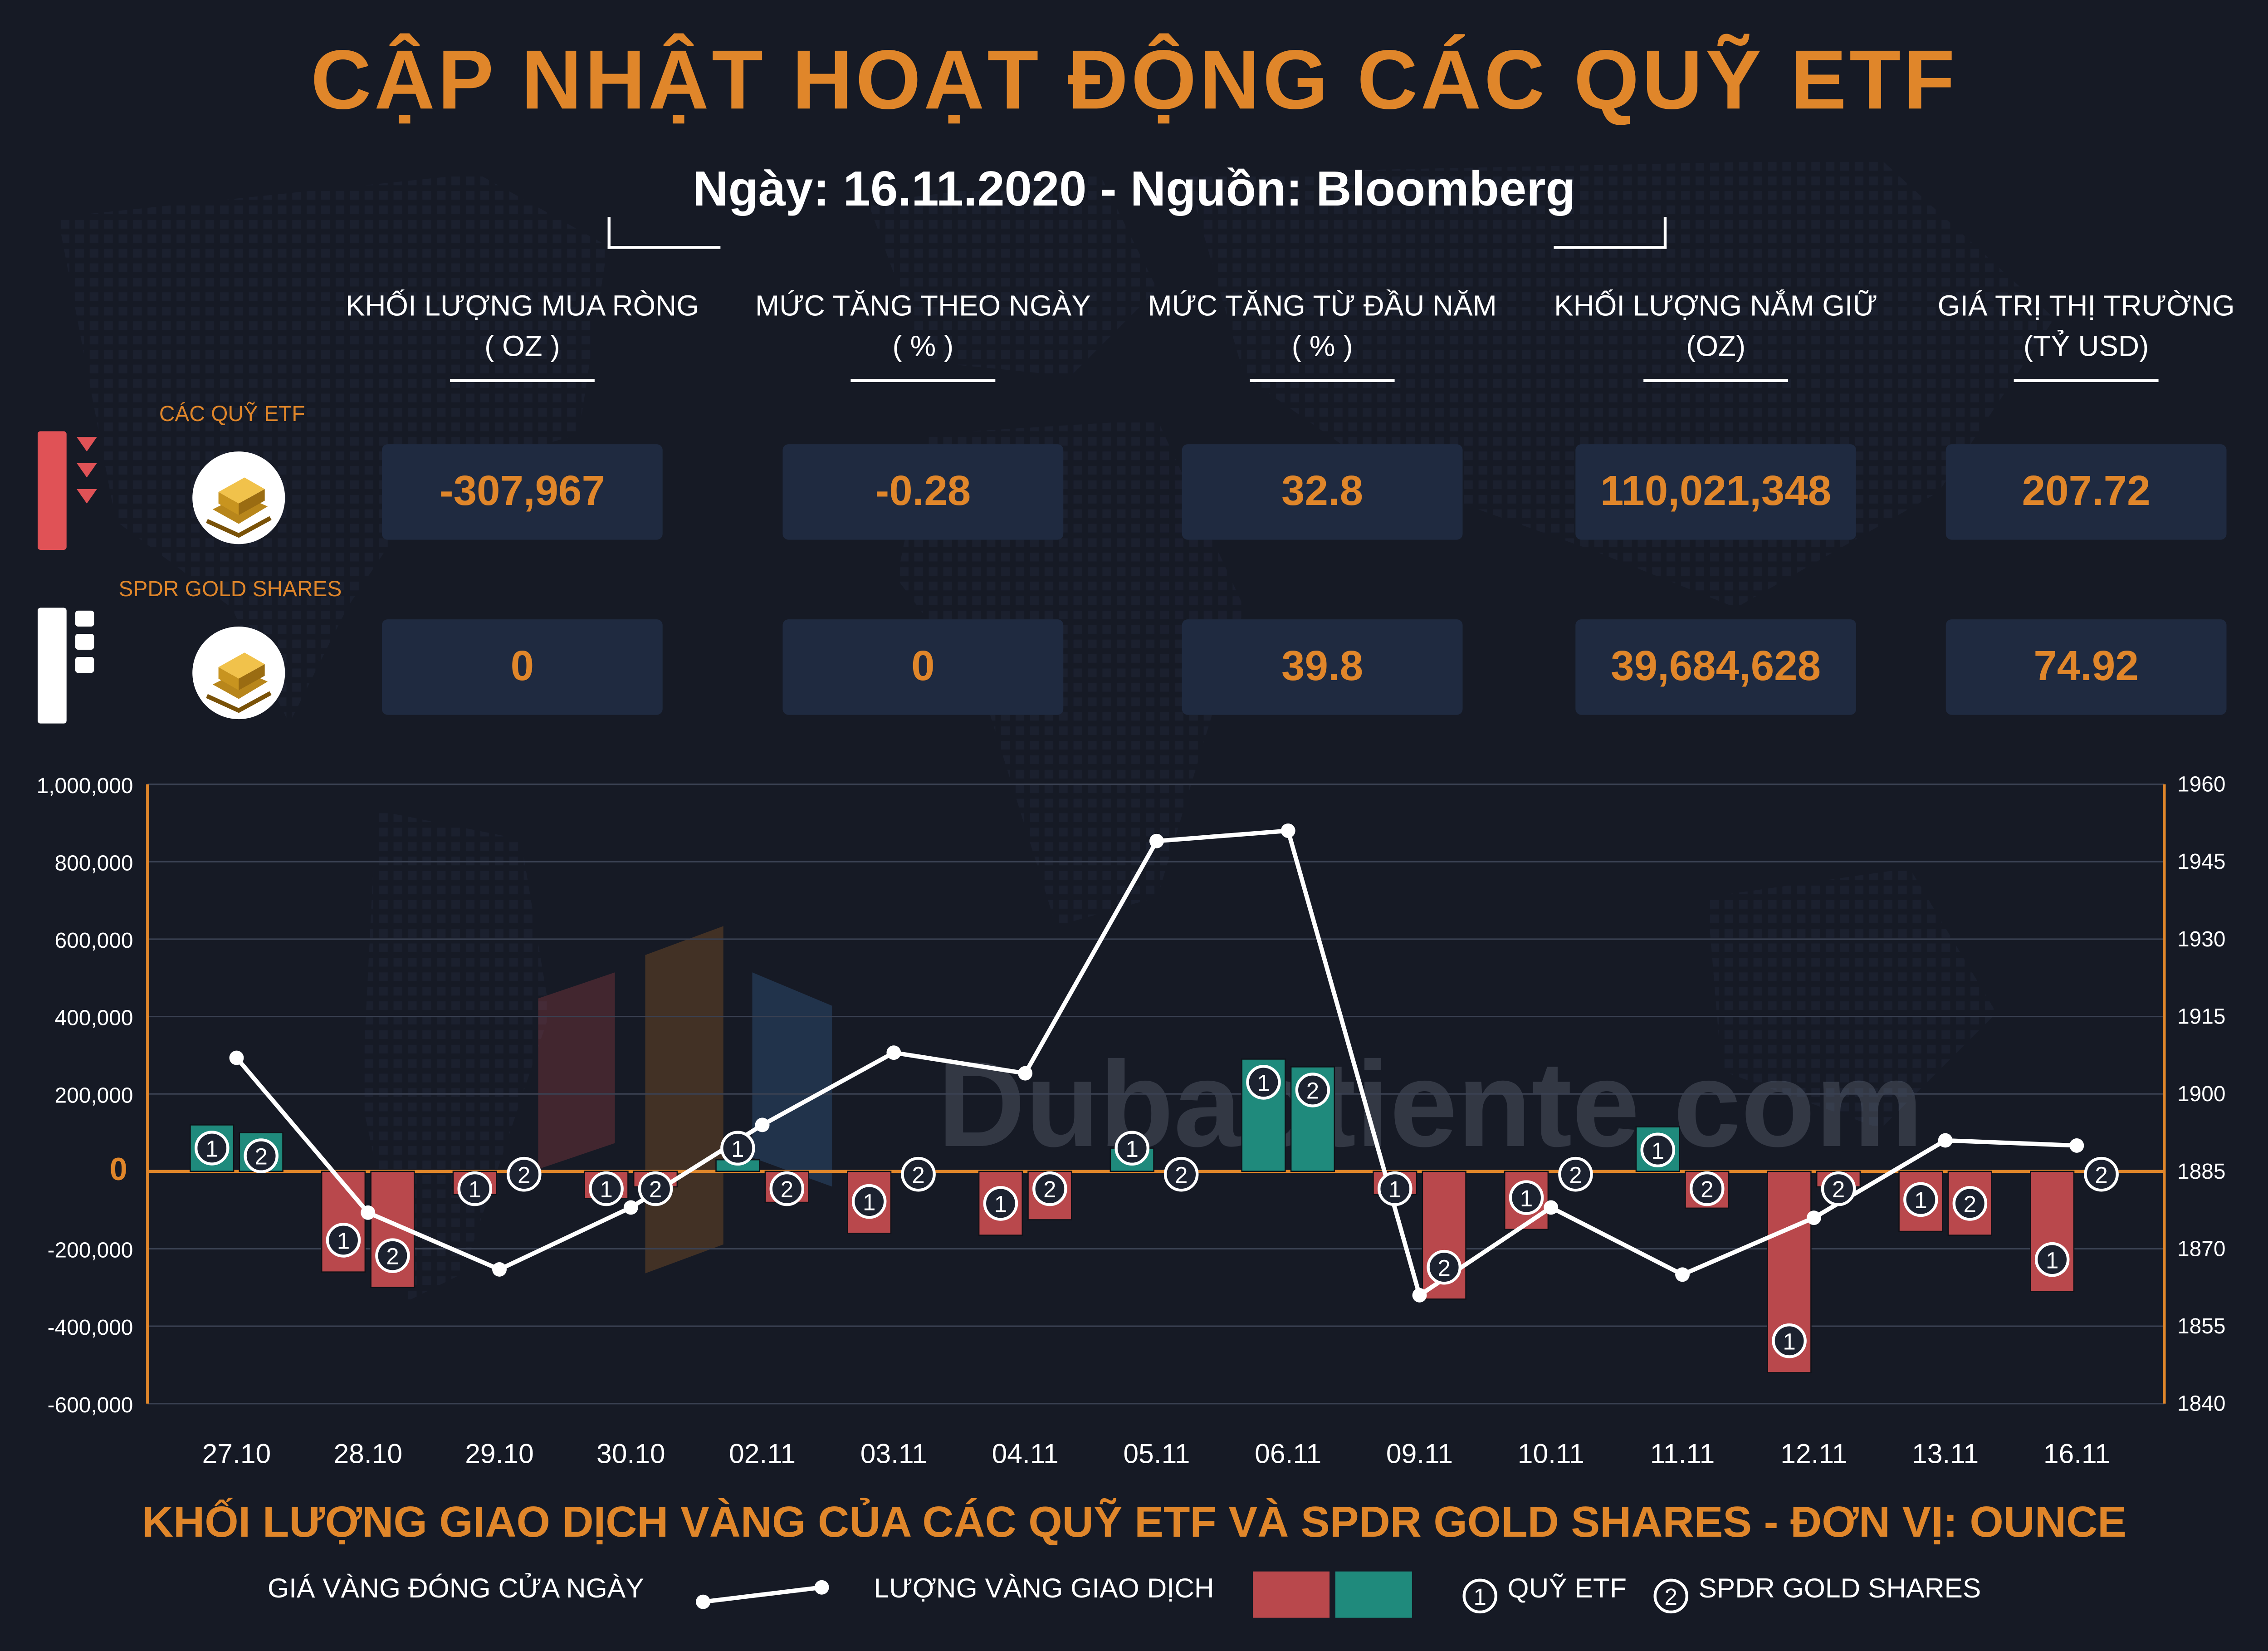 Image resolution: width=2268 pixels, height=1651 pixels. What do you see at coordinates (522, 335) in the screenshot?
I see `column-header-net-volume: KHỐI LƯỢNG MUA RÒNG( OZ )` at bounding box center [522, 335].